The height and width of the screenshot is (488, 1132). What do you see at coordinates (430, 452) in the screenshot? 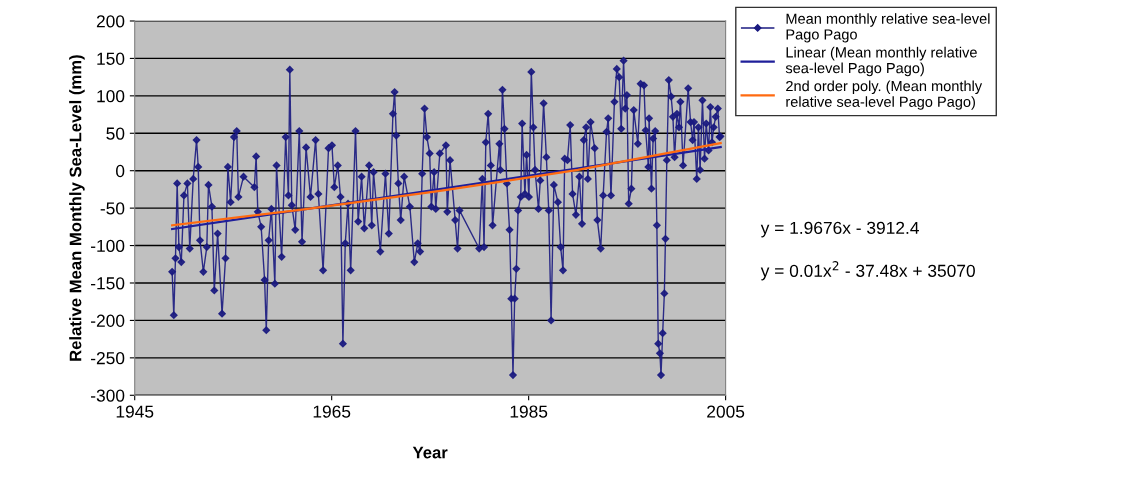
I see `x-axis-title: Year` at bounding box center [430, 452].